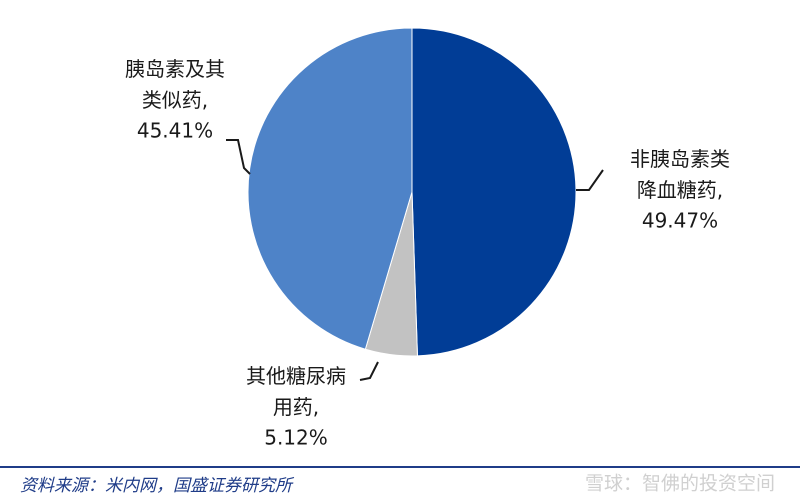 Image resolution: width=800 pixels, height=504 pixels. Describe the element at coordinates (296, 407) in the screenshot. I see `slice-label-line: 用药,` at that location.